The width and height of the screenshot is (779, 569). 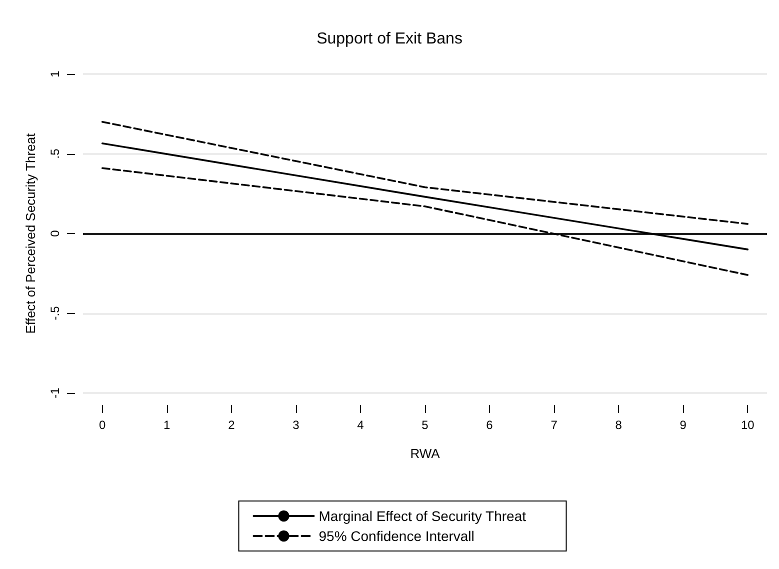 What do you see at coordinates (747, 425) in the screenshot?
I see `x-tick-label: 10` at bounding box center [747, 425].